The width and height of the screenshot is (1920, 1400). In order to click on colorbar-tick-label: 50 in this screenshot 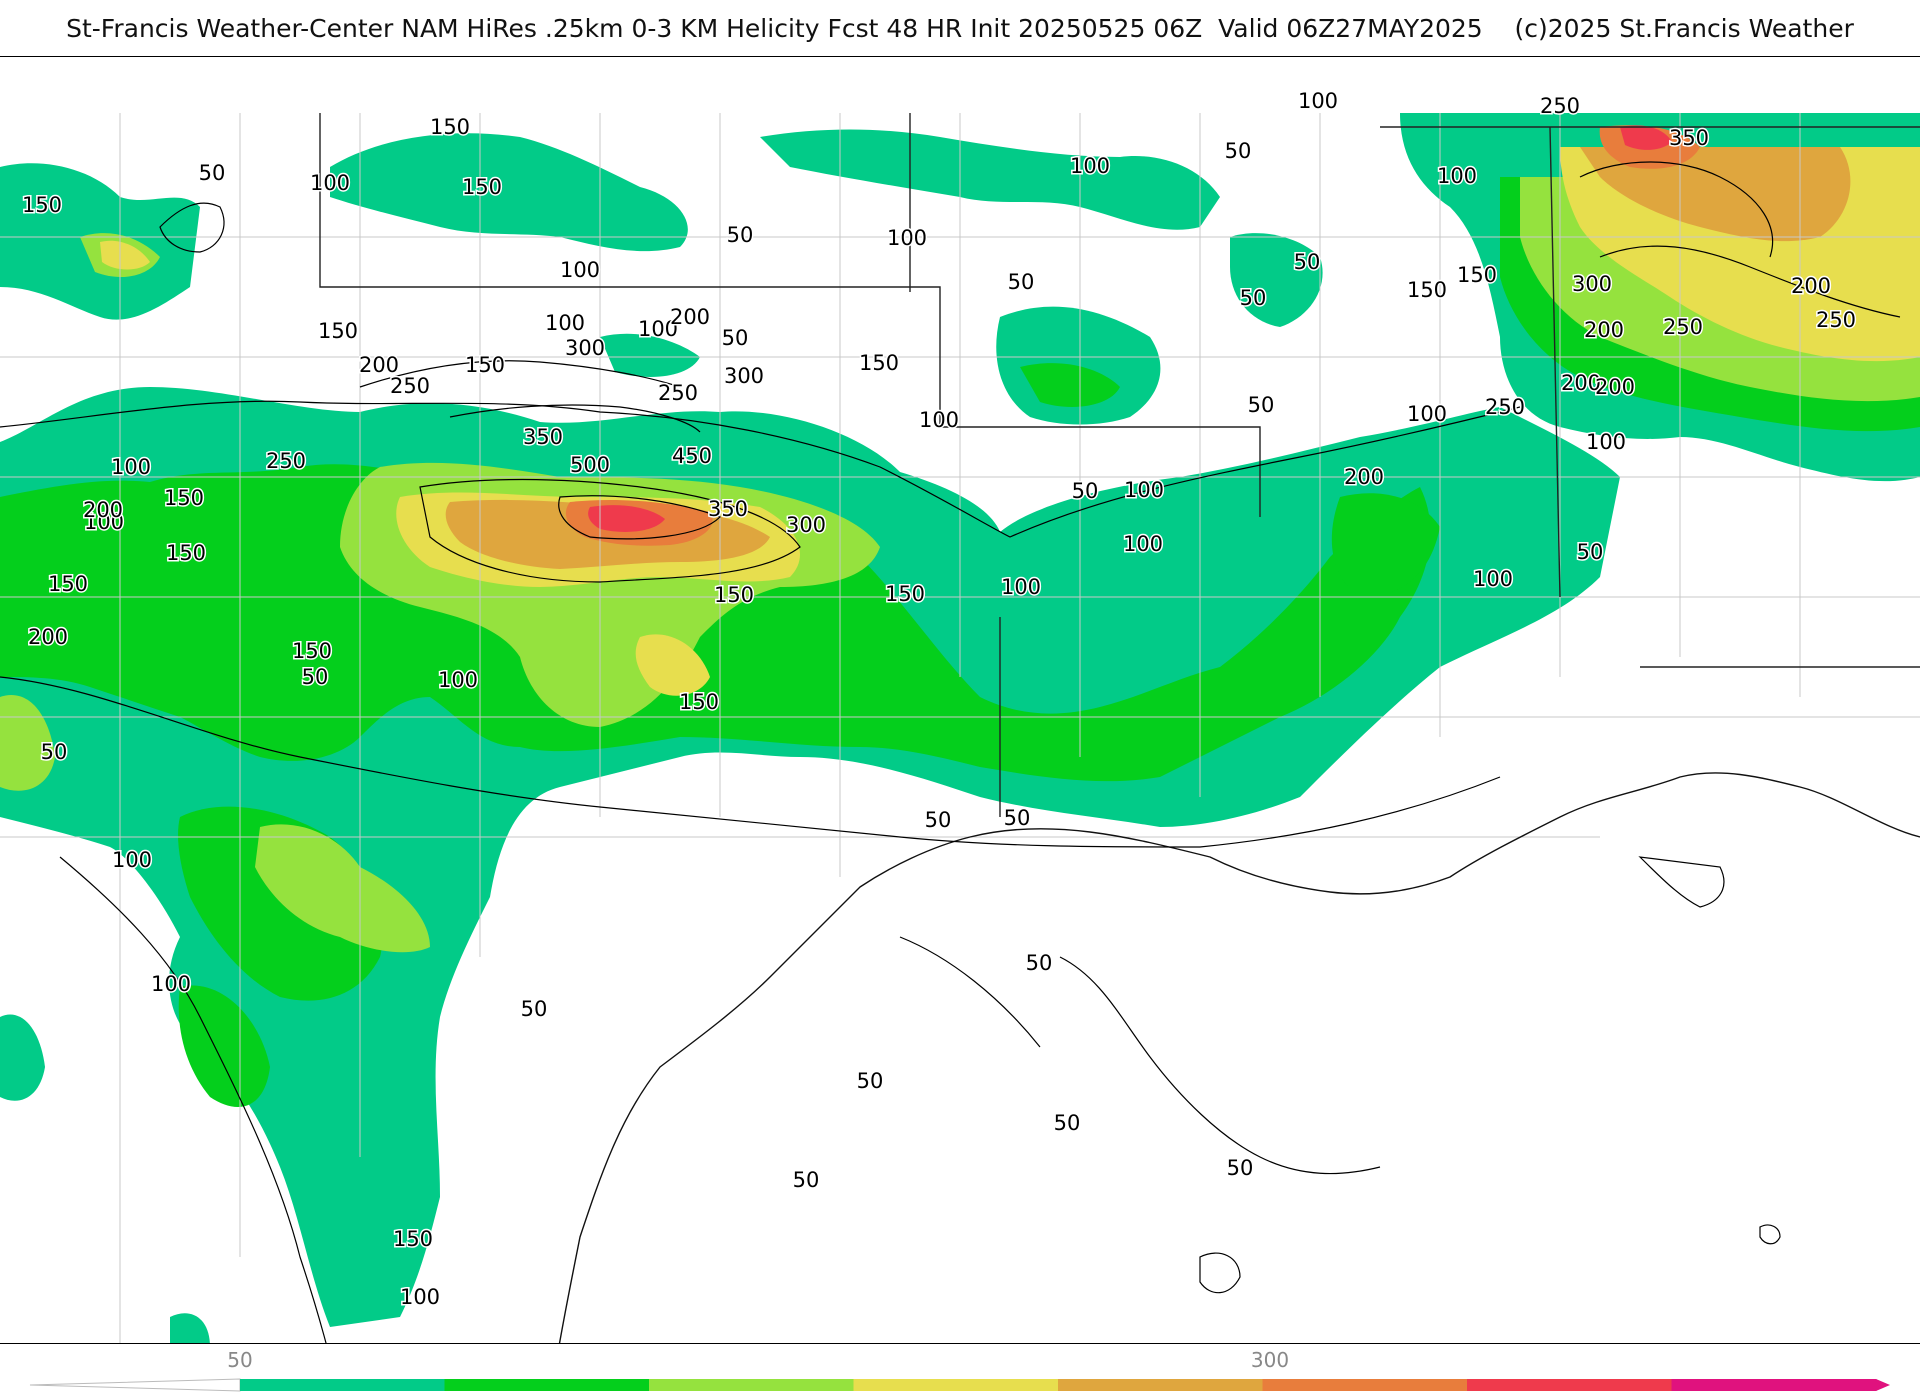, I will do `click(239, 1360)`.